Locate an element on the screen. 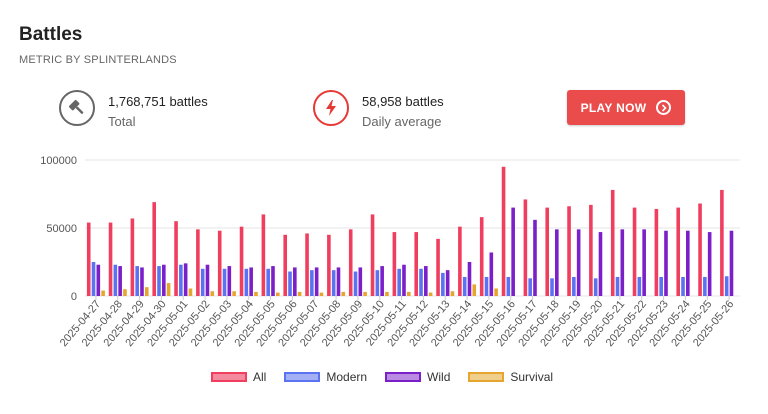 The width and height of the screenshot is (768, 414). stat-total-value: 1,768,751 battles is located at coordinates (158, 101).